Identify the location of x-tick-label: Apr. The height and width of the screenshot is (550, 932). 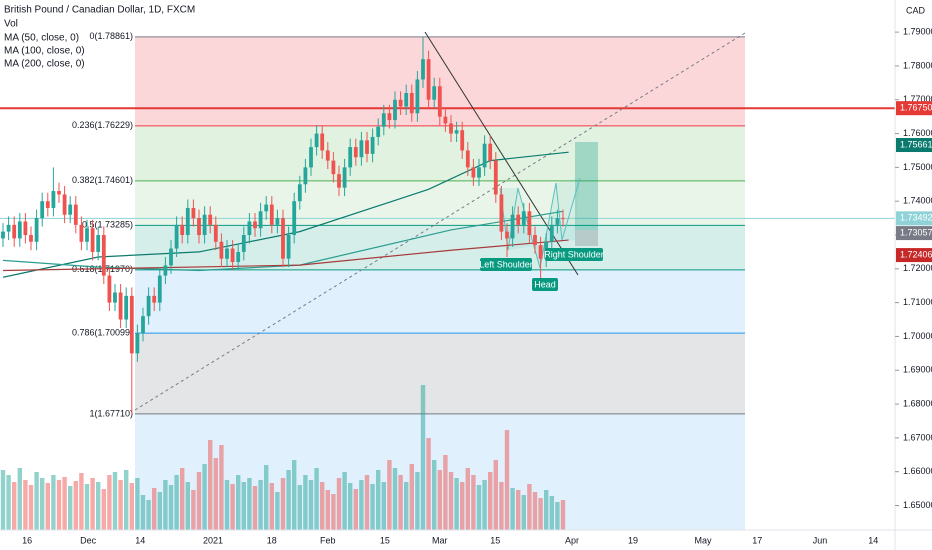
(572, 540).